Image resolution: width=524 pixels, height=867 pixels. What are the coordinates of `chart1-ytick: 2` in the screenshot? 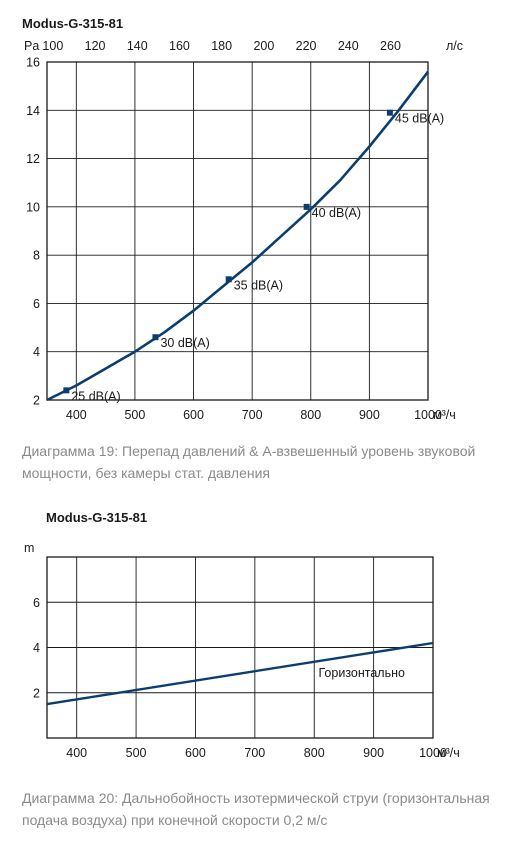 It's located at (36, 401).